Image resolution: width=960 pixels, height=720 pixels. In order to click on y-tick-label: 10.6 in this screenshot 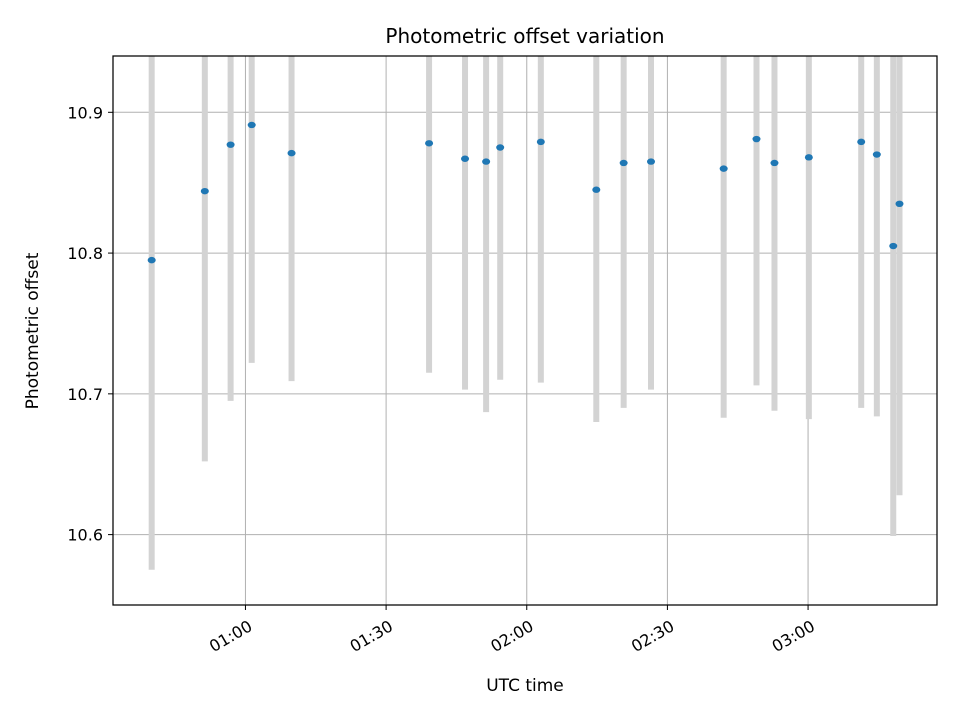, I will do `click(85, 535)`.